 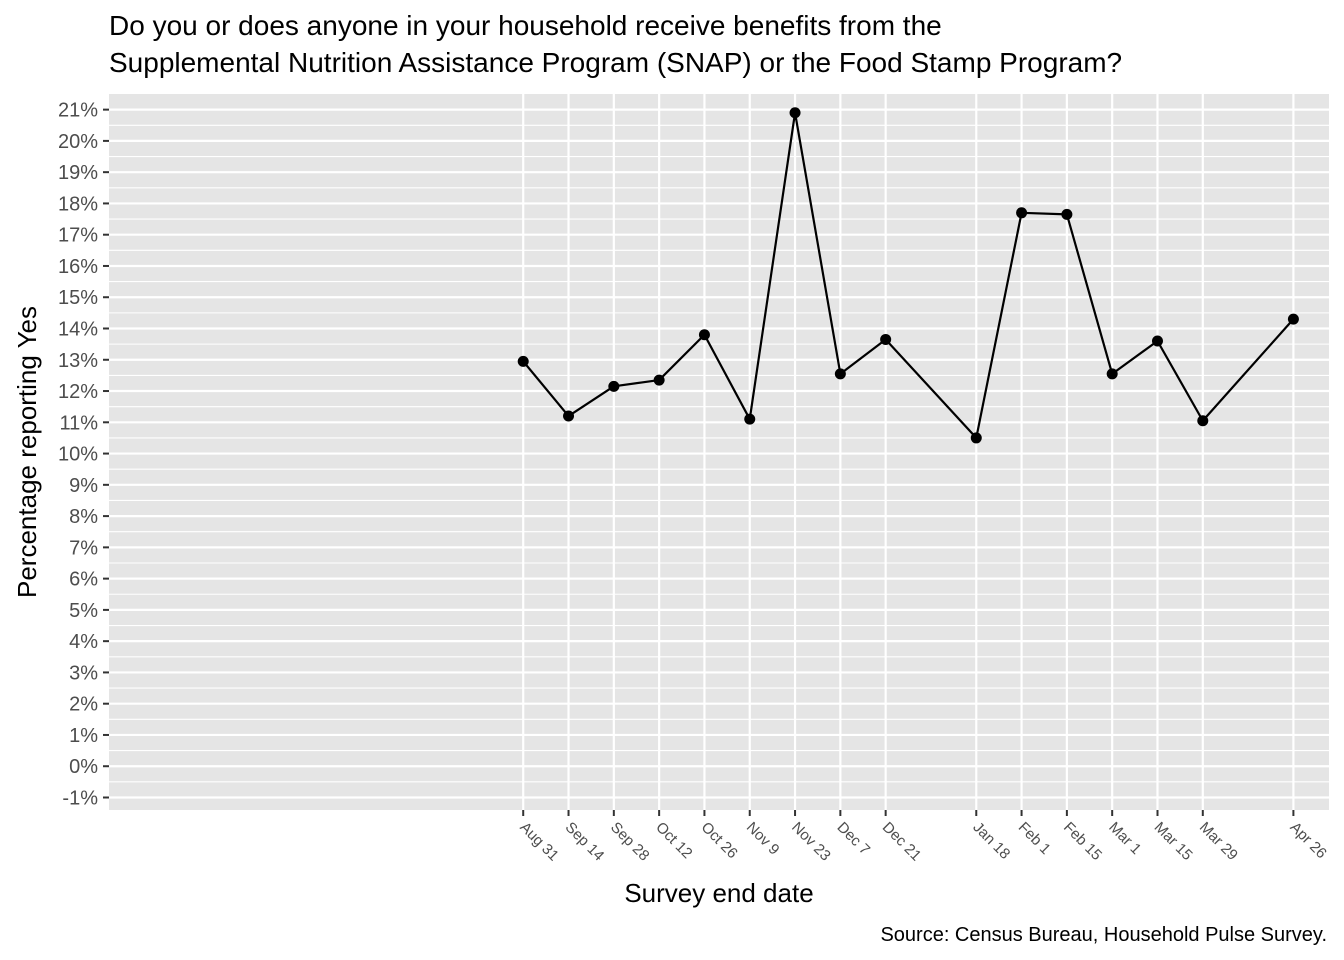 I want to click on x-tick-label: Mar 1, so click(x=1124, y=838).